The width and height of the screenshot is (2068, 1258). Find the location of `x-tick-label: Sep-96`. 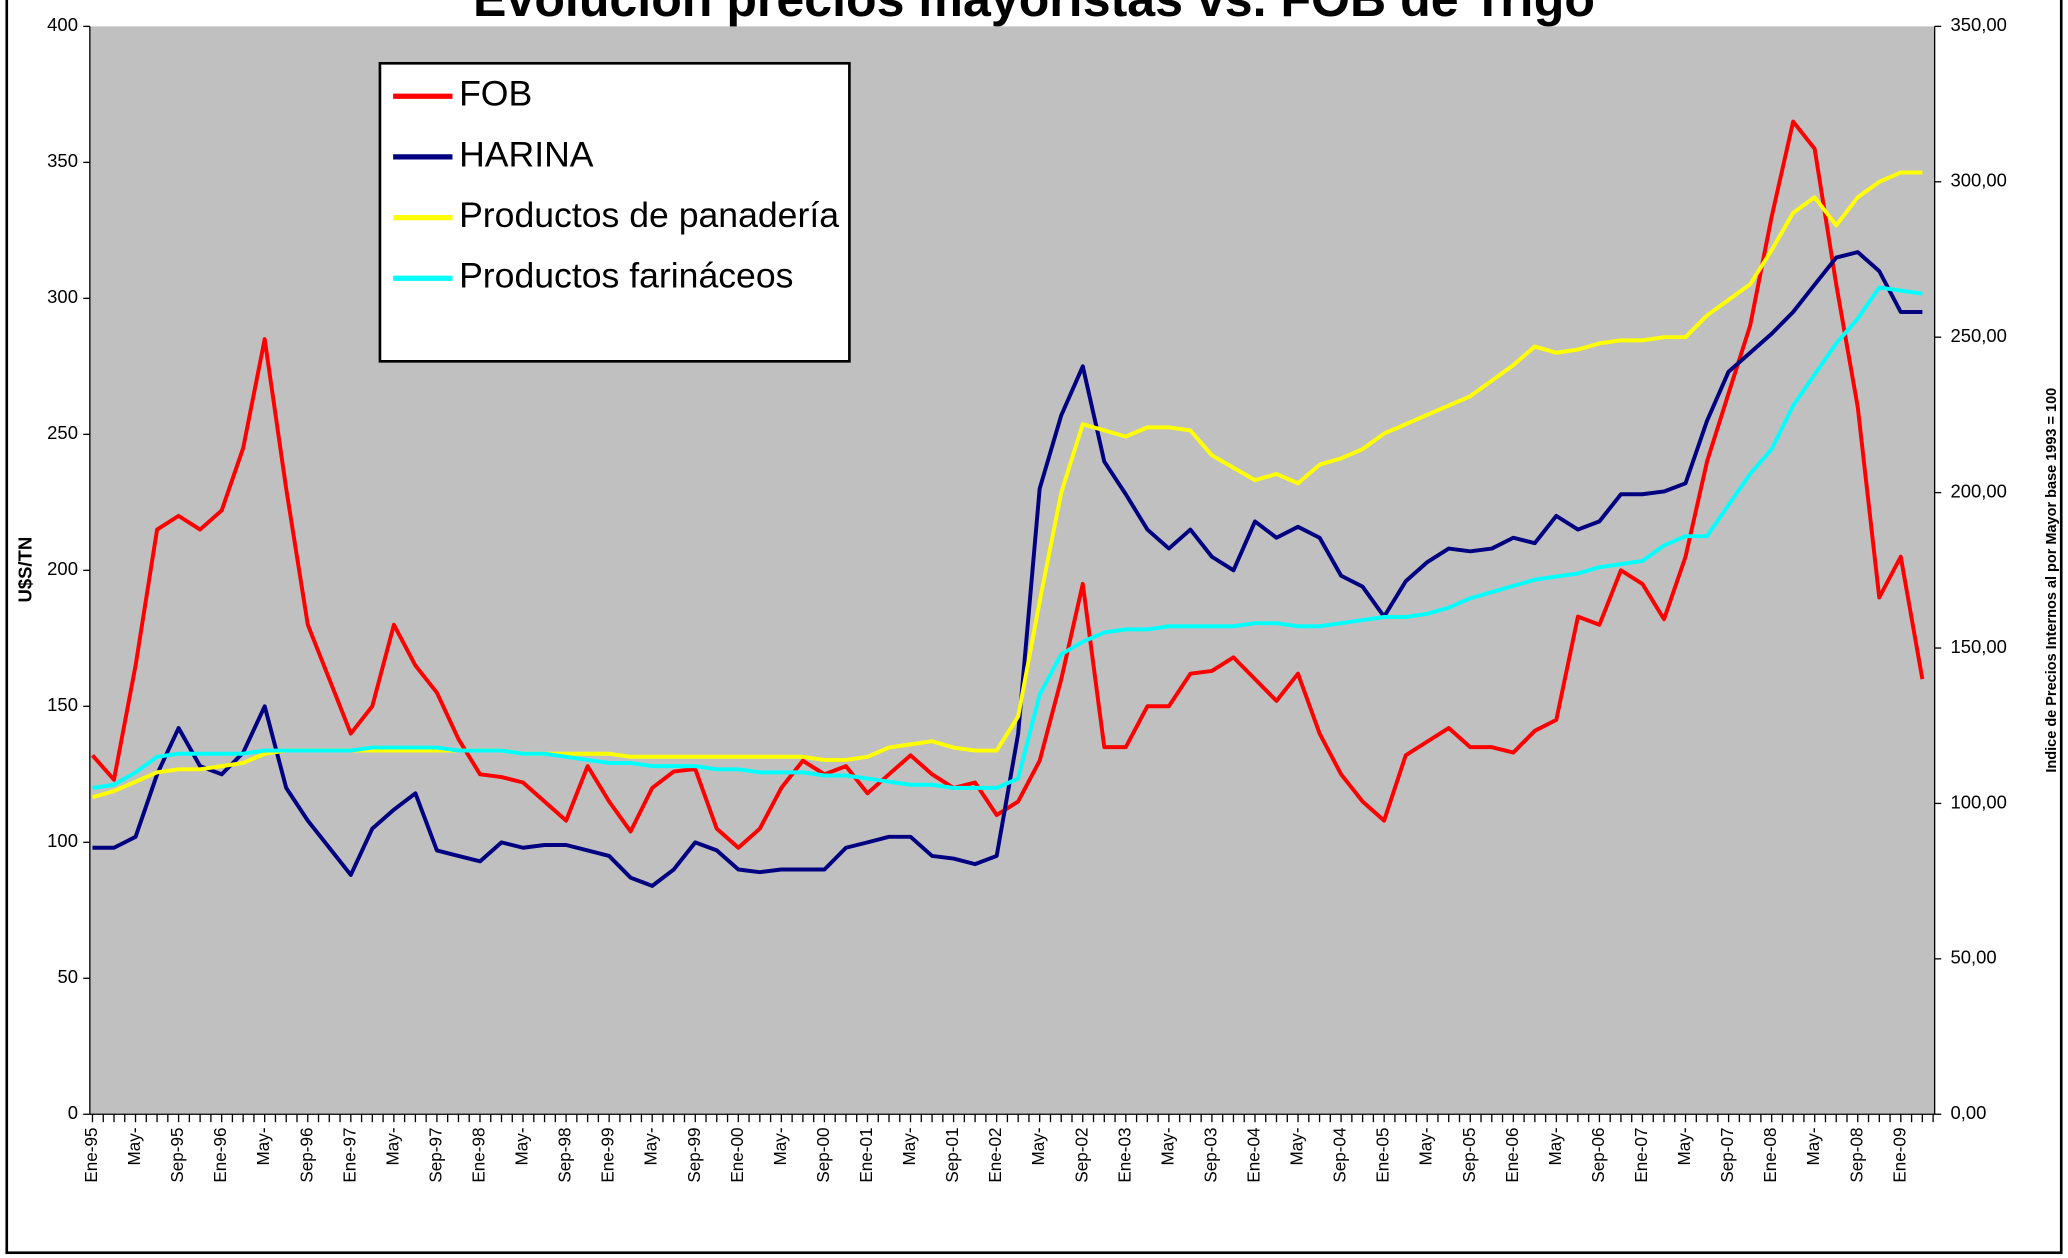

x-tick-label: Sep-96 is located at coordinates (306, 1154).